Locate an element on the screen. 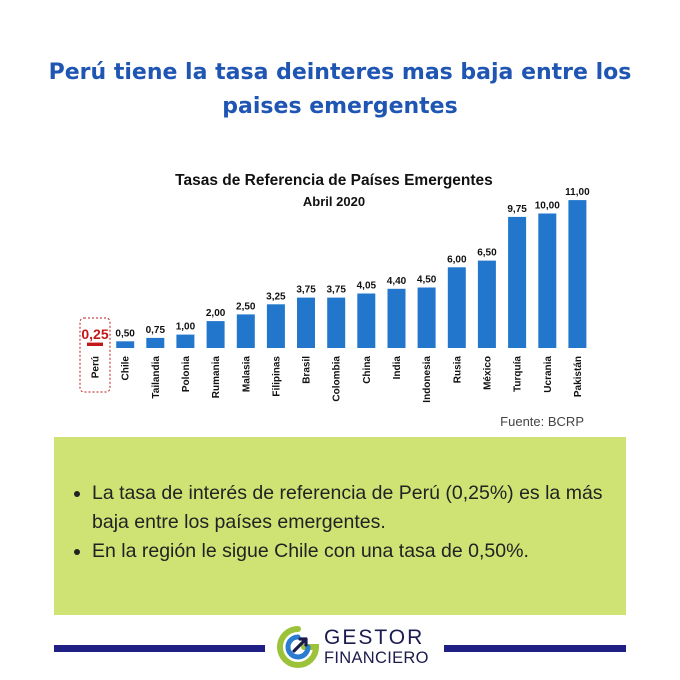 The image size is (680, 680). data-label-filipinas: 3,25 is located at coordinates (276, 296).